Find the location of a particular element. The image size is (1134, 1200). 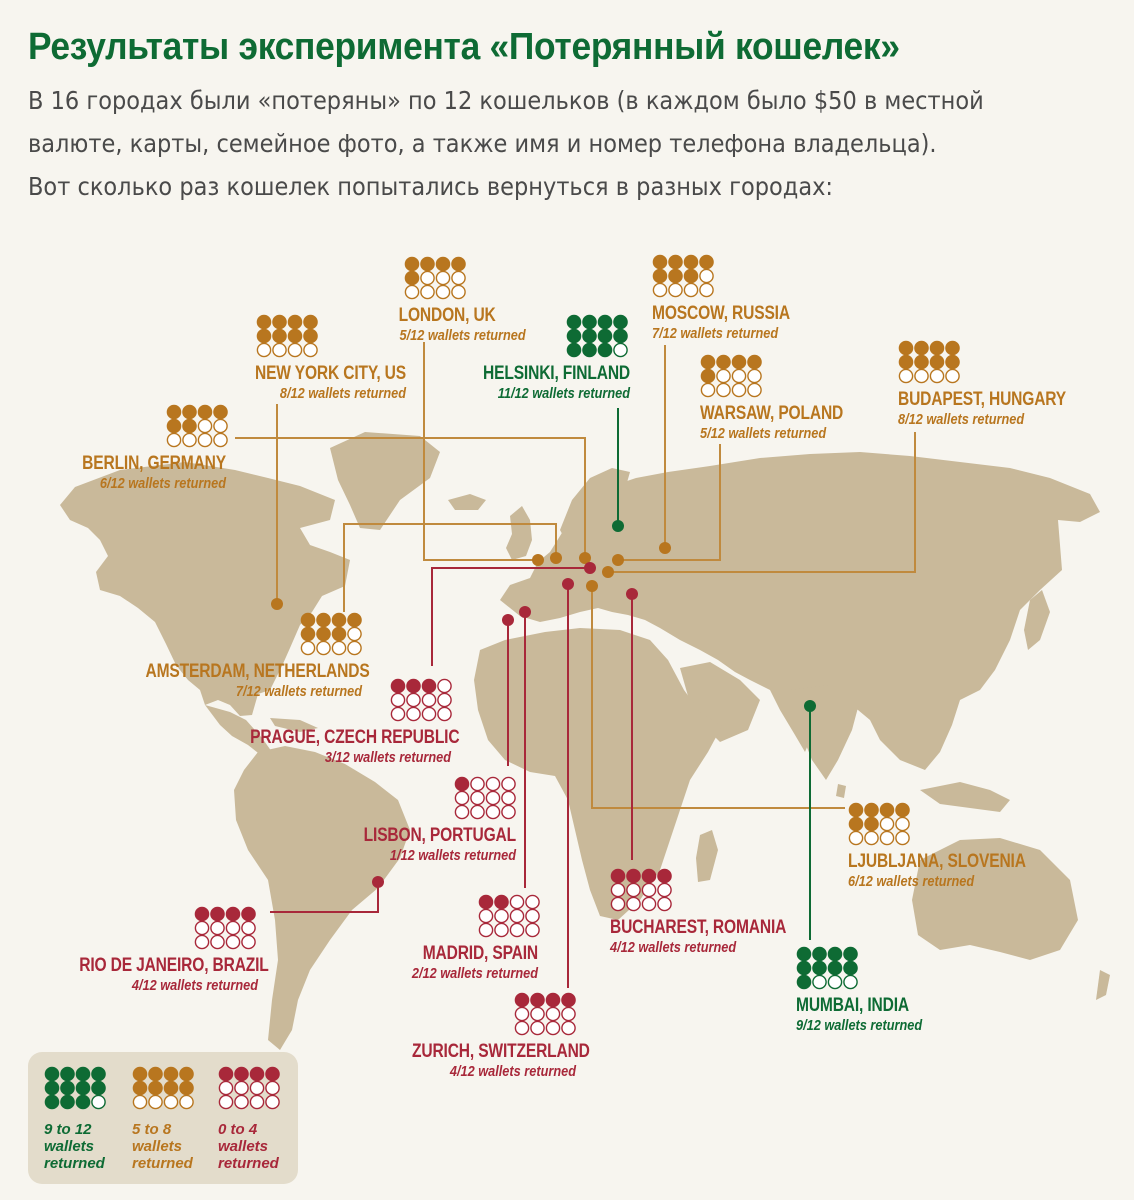

connector-prague is located at coordinates (510, 616).